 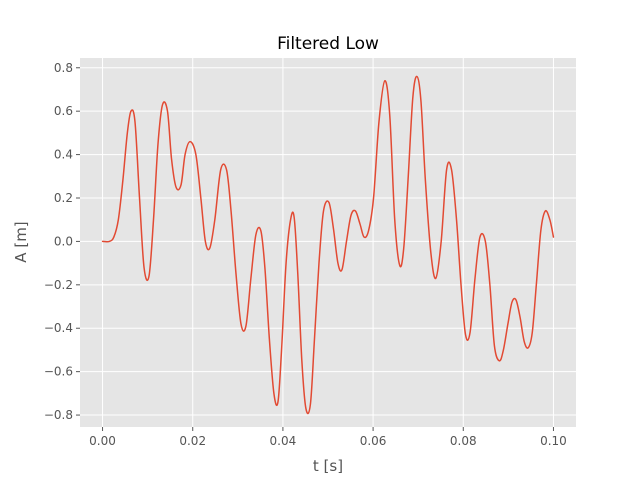 What do you see at coordinates (58, 372) in the screenshot?
I see `y-tick-label: −0.6` at bounding box center [58, 372].